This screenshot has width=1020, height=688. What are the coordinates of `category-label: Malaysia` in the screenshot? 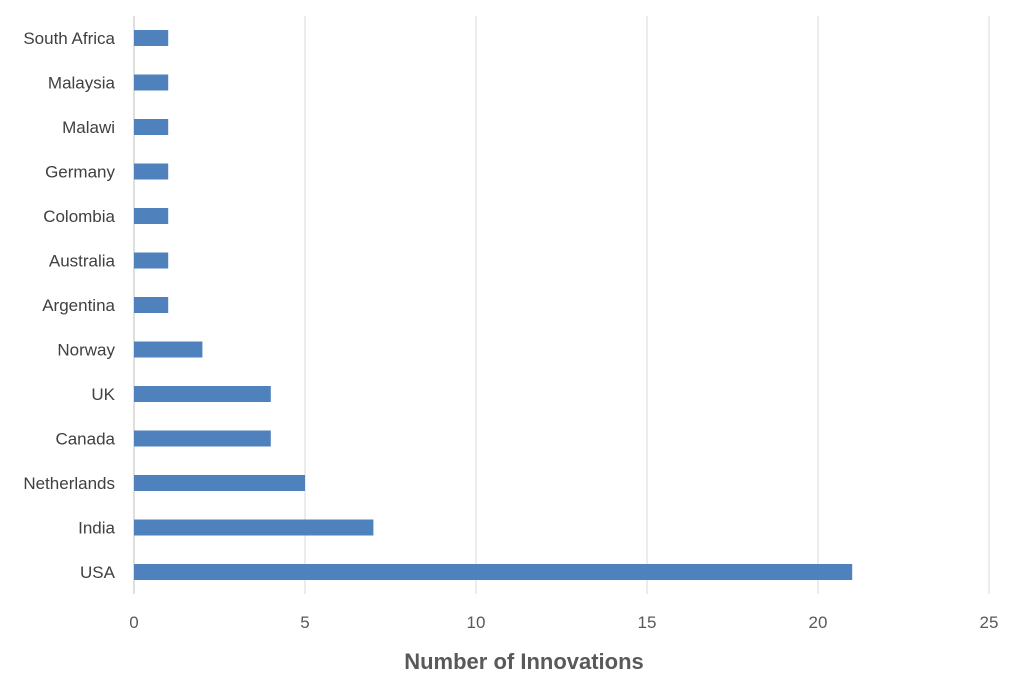 It's located at (82, 83).